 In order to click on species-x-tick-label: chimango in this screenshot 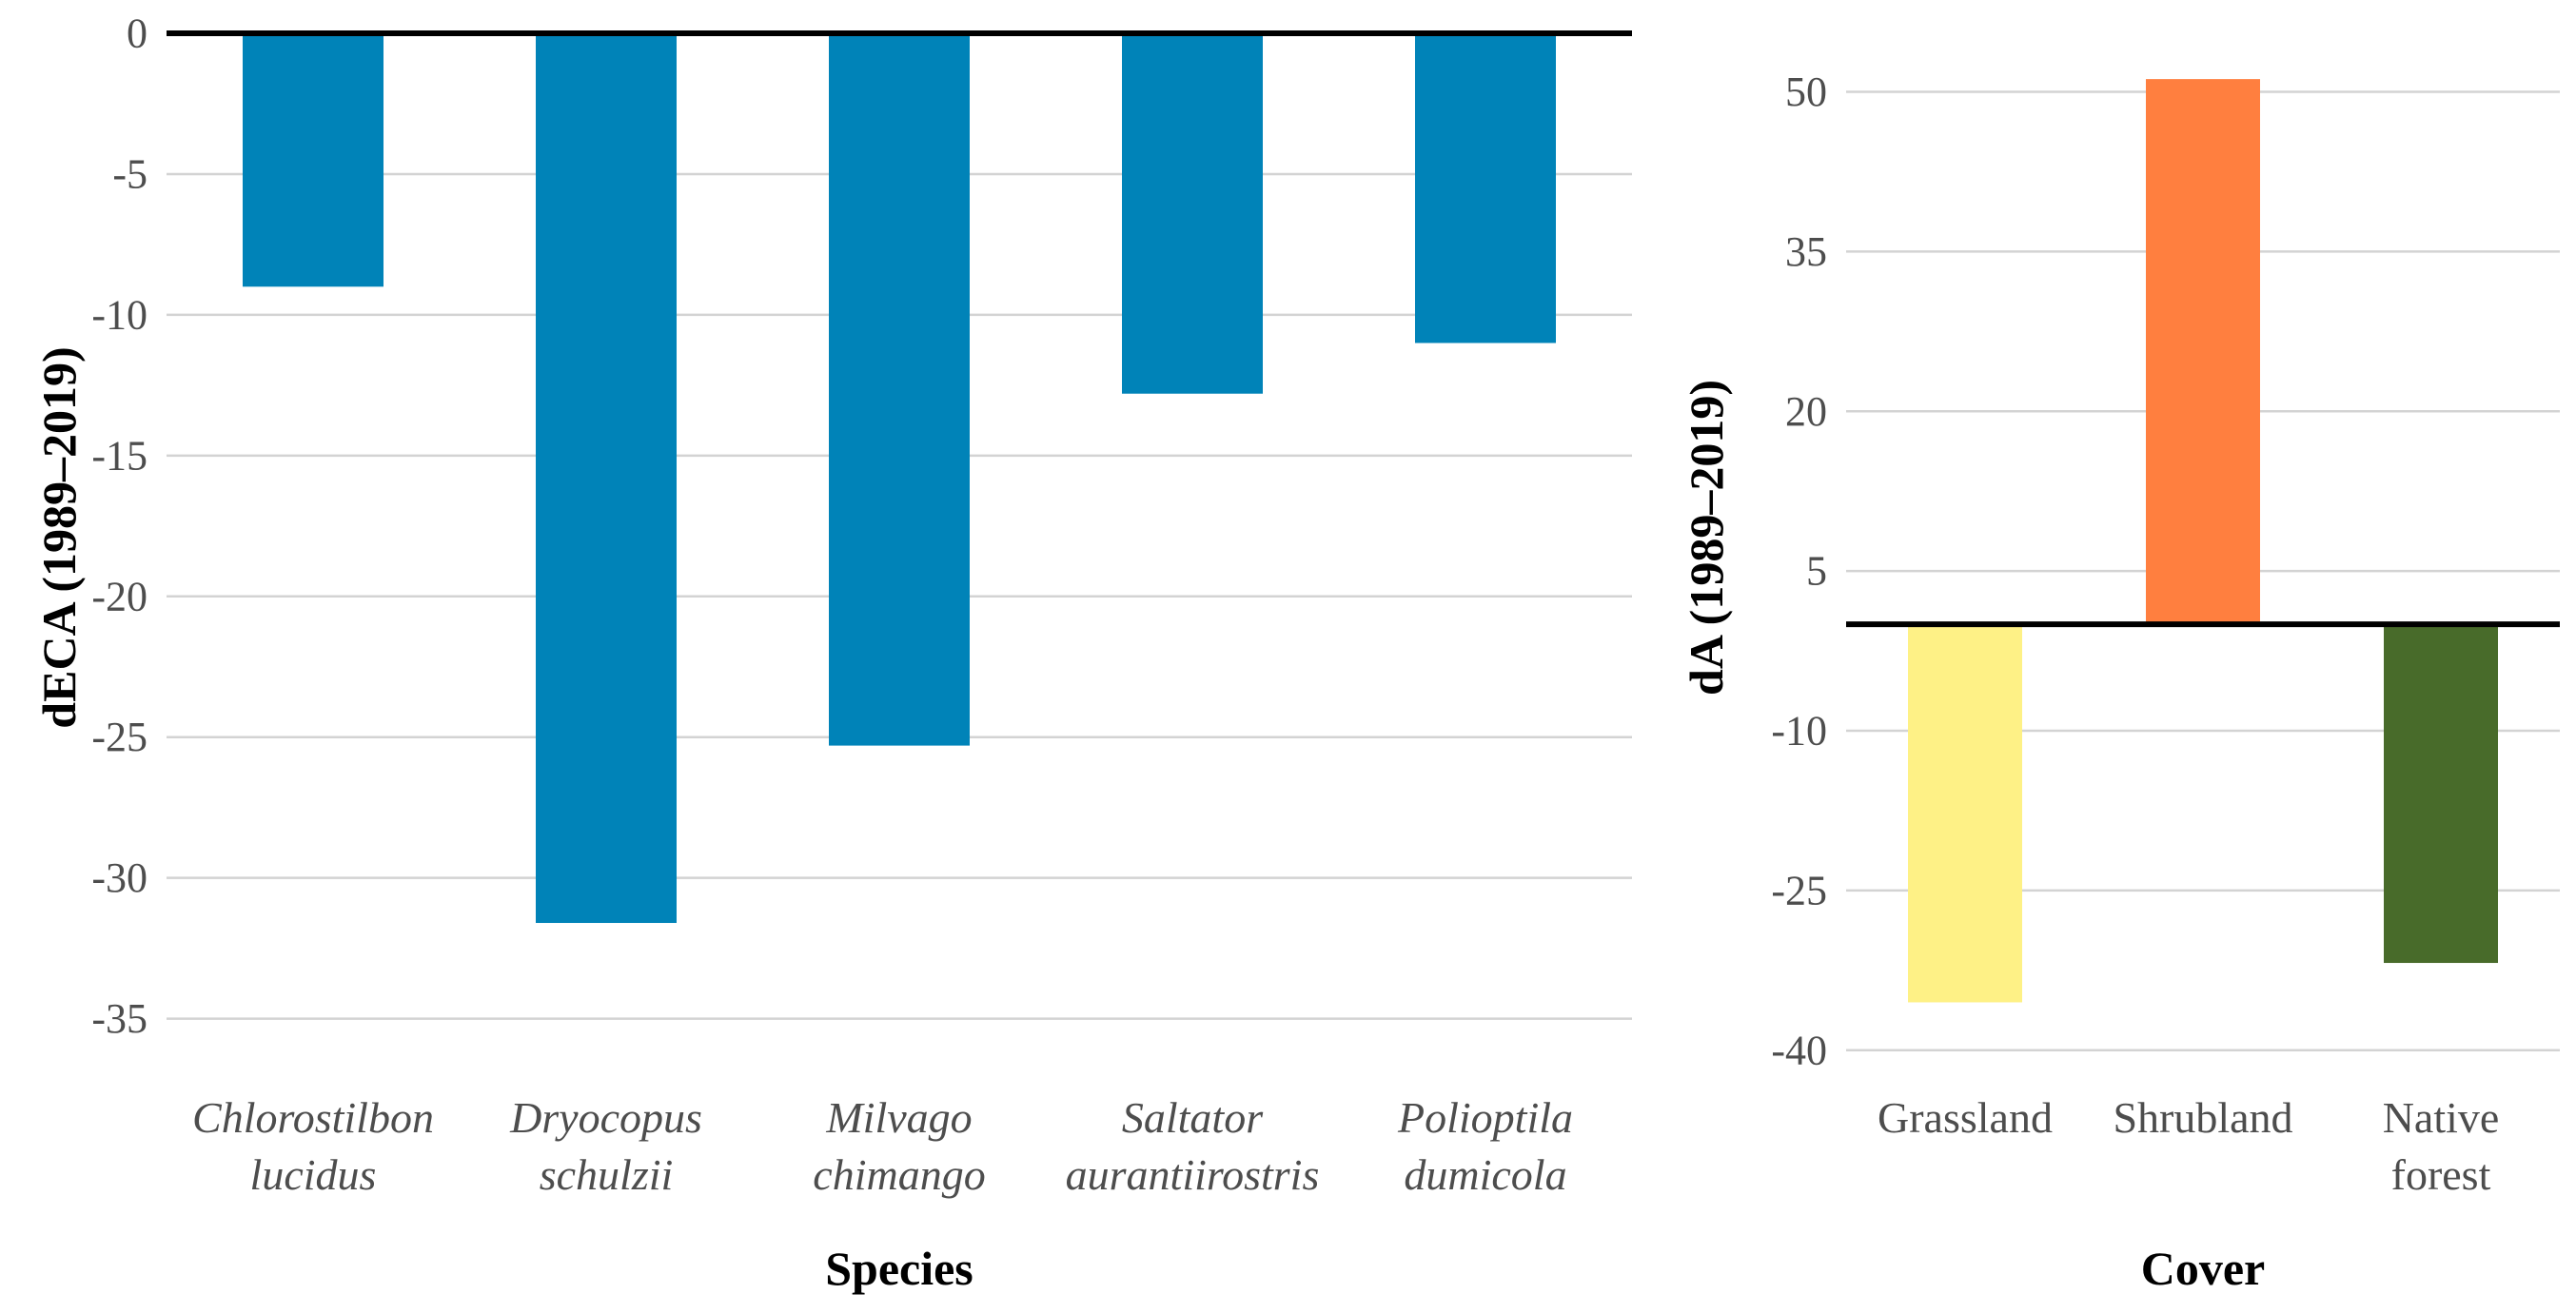, I will do `click(899, 1174)`.